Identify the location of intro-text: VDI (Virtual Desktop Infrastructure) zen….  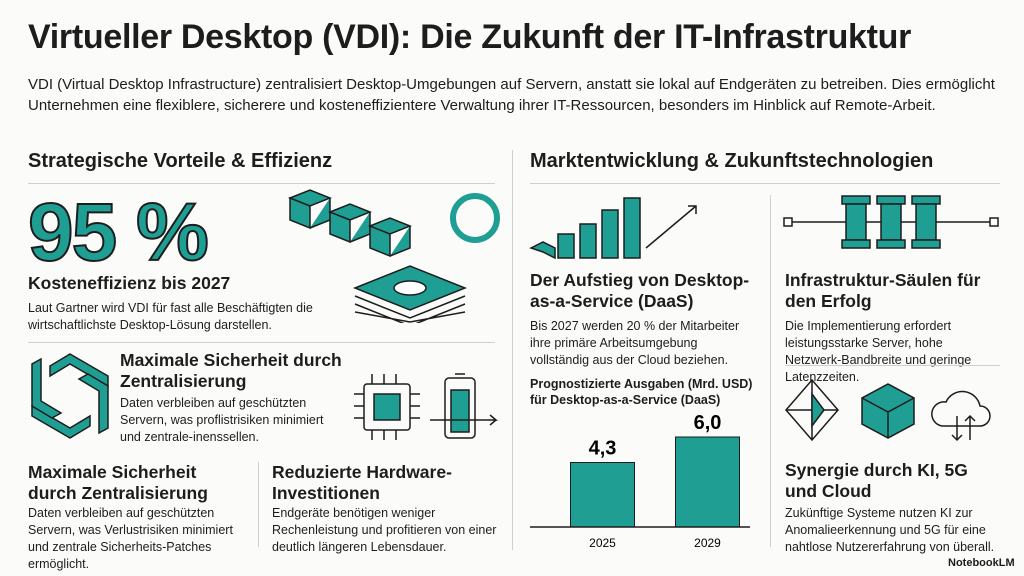
(511, 95).